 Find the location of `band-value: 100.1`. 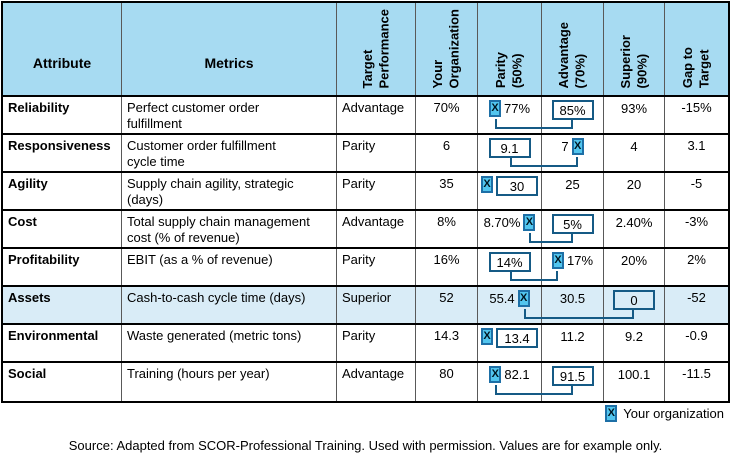

band-value: 100.1 is located at coordinates (634, 374).